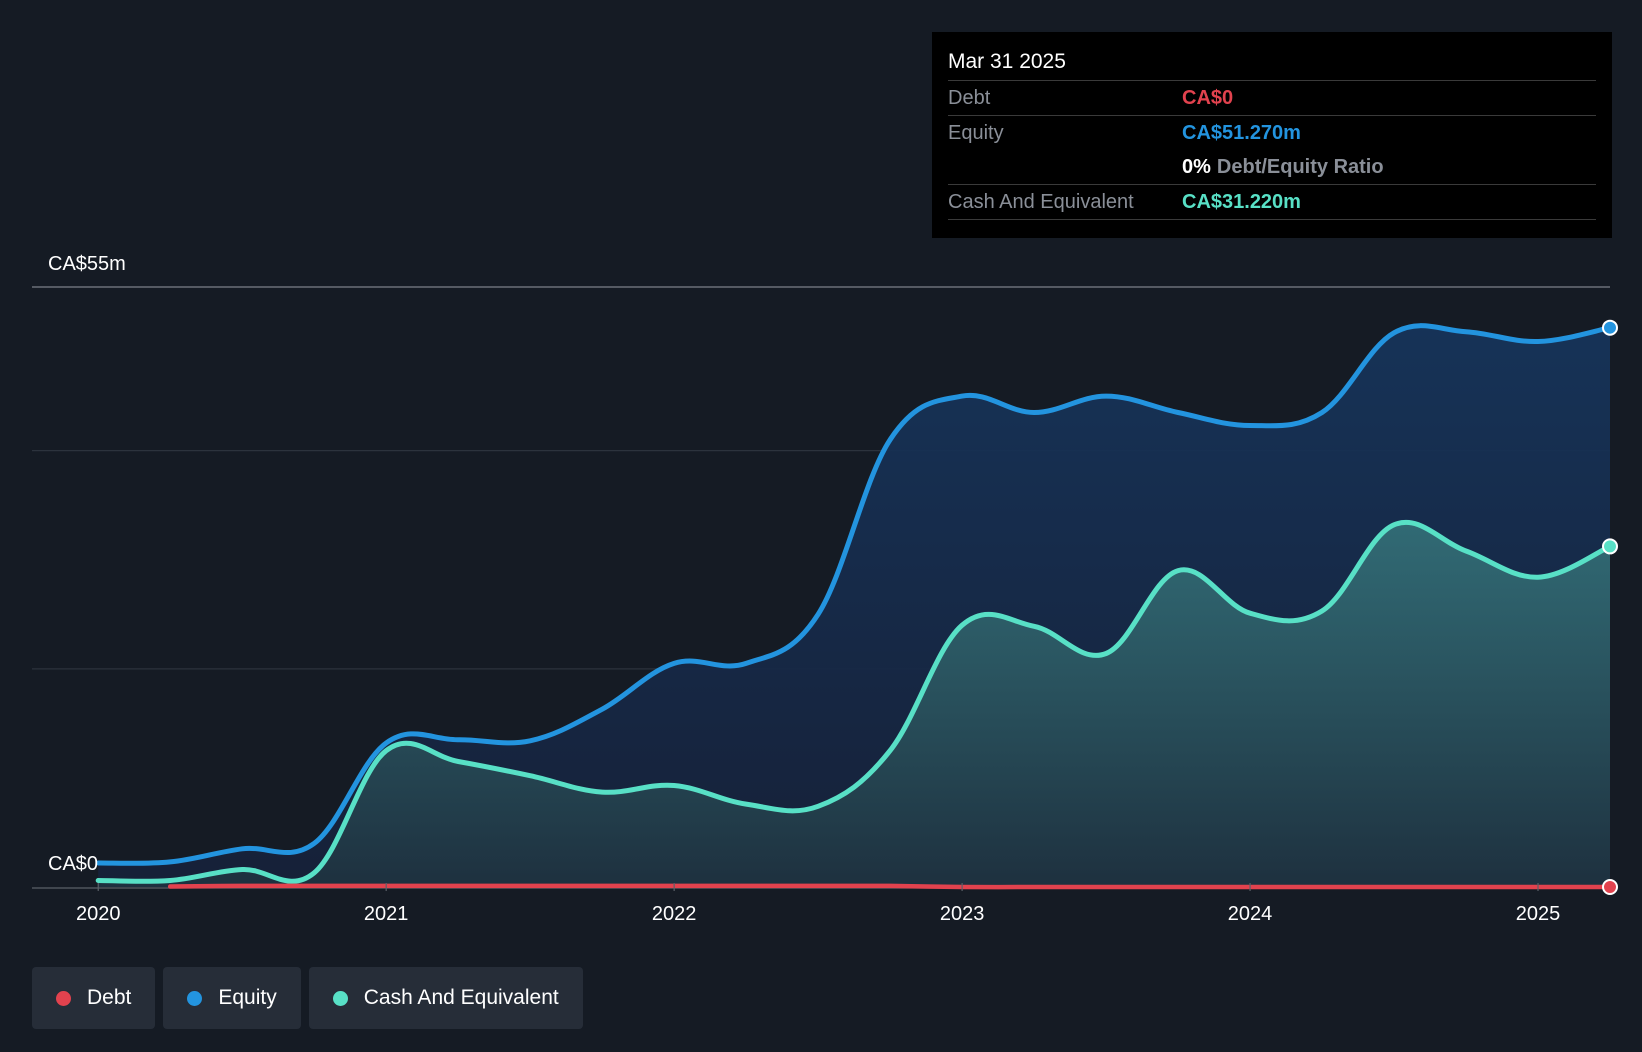 Image resolution: width=1642 pixels, height=1052 pixels. Describe the element at coordinates (1610, 887) in the screenshot. I see `debt-end-point` at that location.